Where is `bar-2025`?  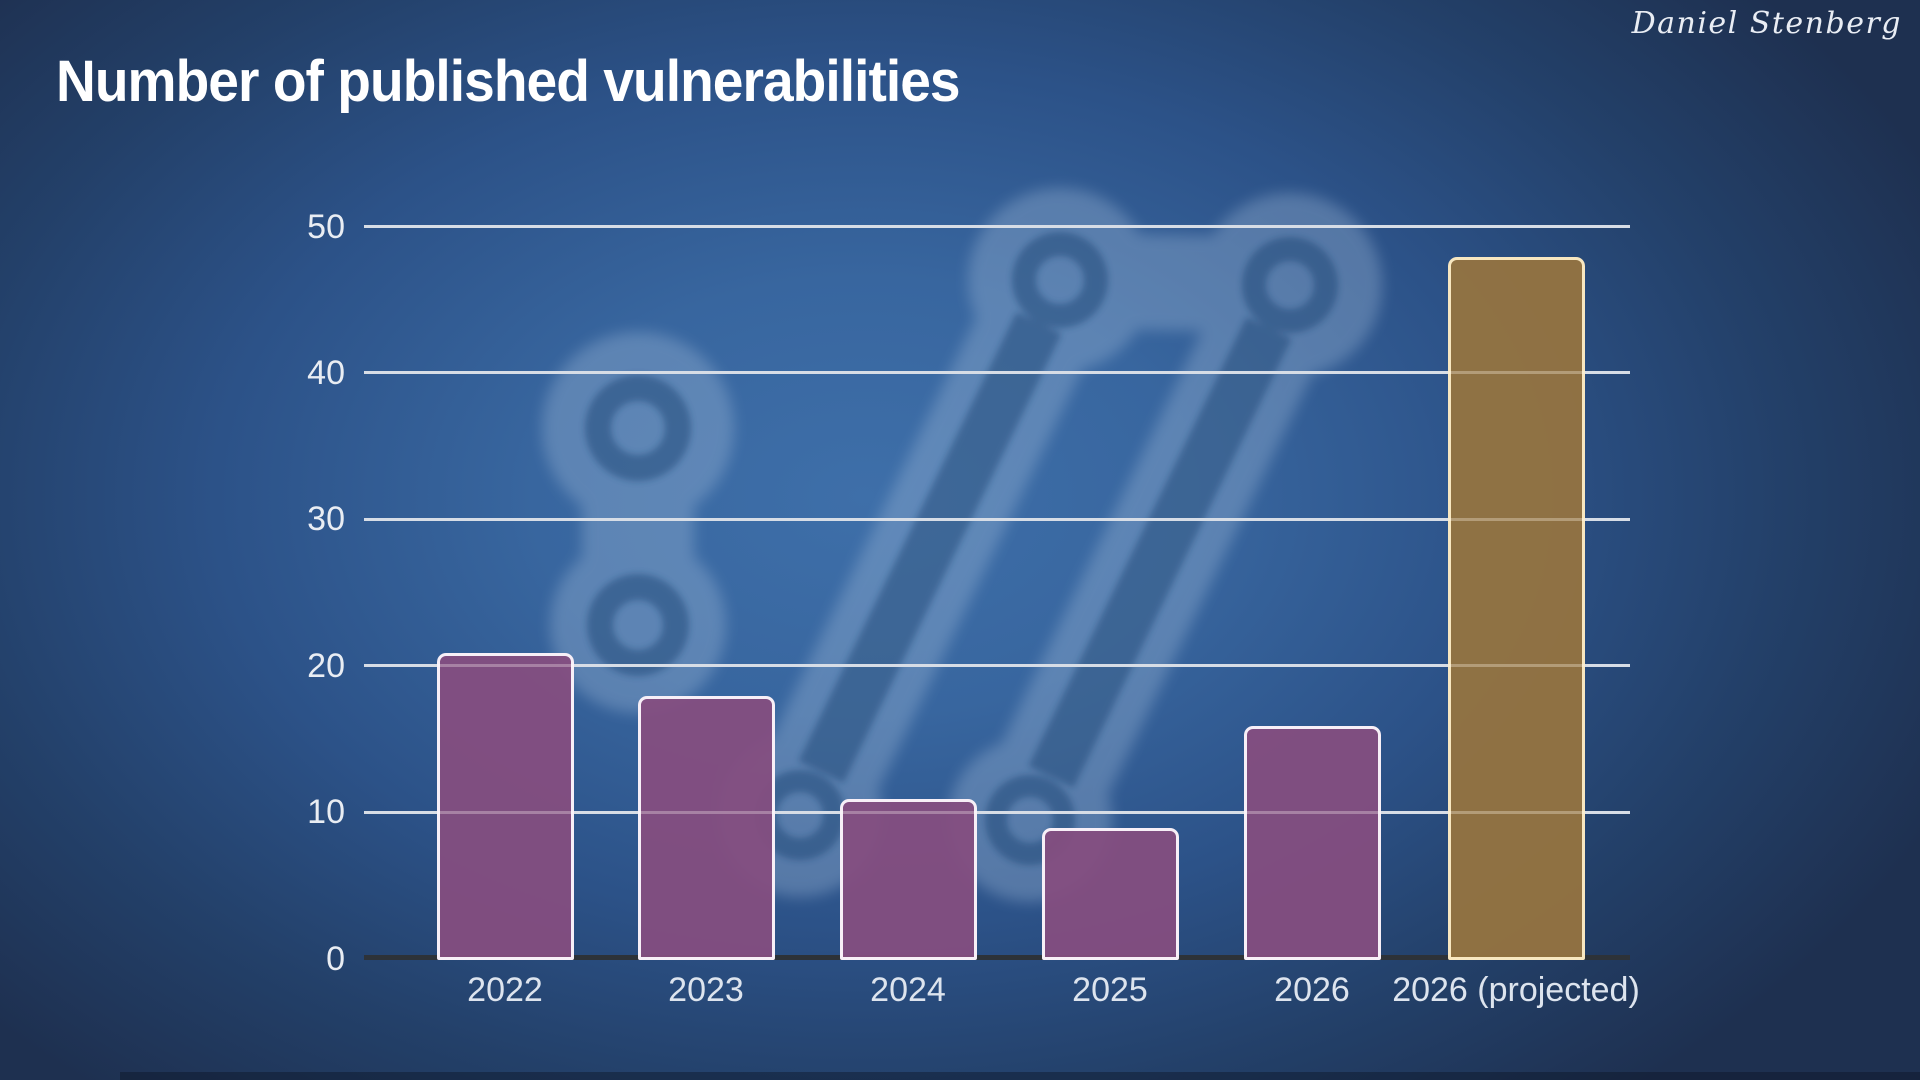 bar-2025 is located at coordinates (1110, 894).